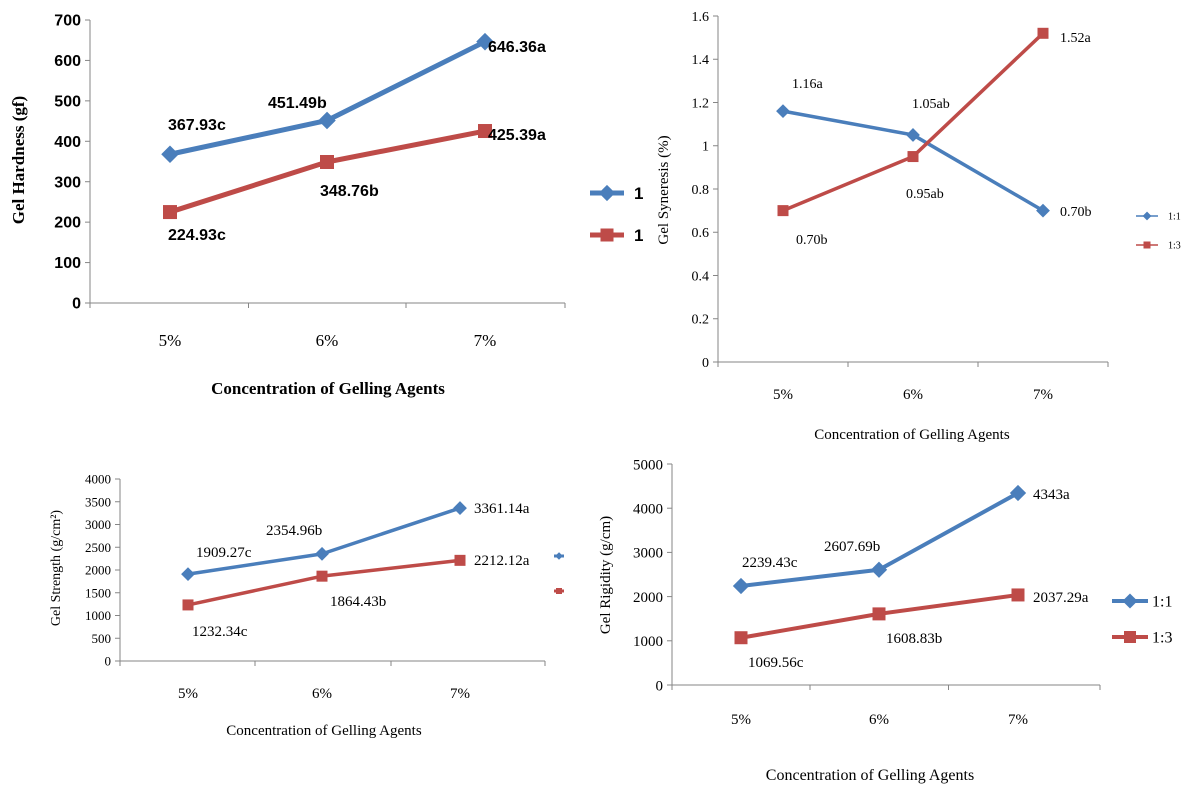 This screenshot has width=1188, height=787. What do you see at coordinates (67, 61) in the screenshot?
I see `y-tick-label: 600` at bounding box center [67, 61].